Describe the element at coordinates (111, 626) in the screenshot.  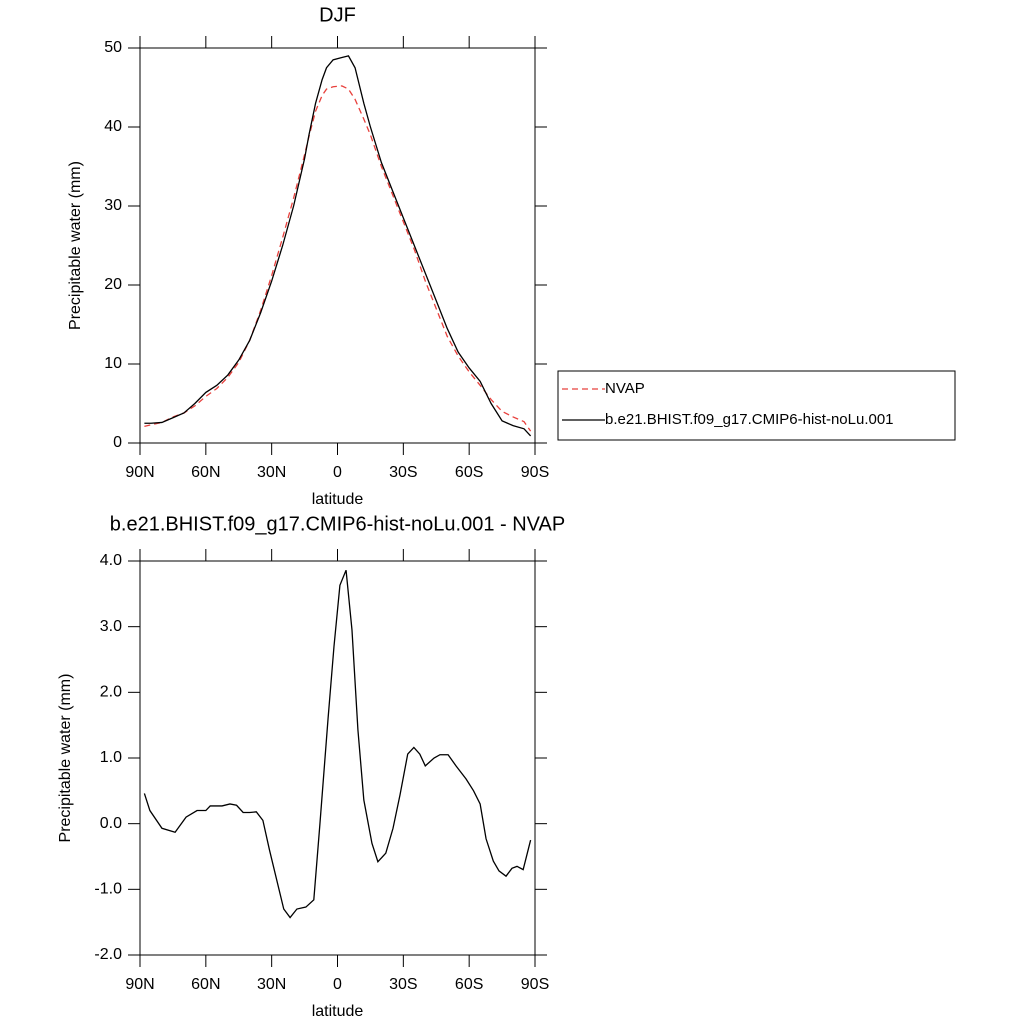
I see `y-tick-label: 3.0` at that location.